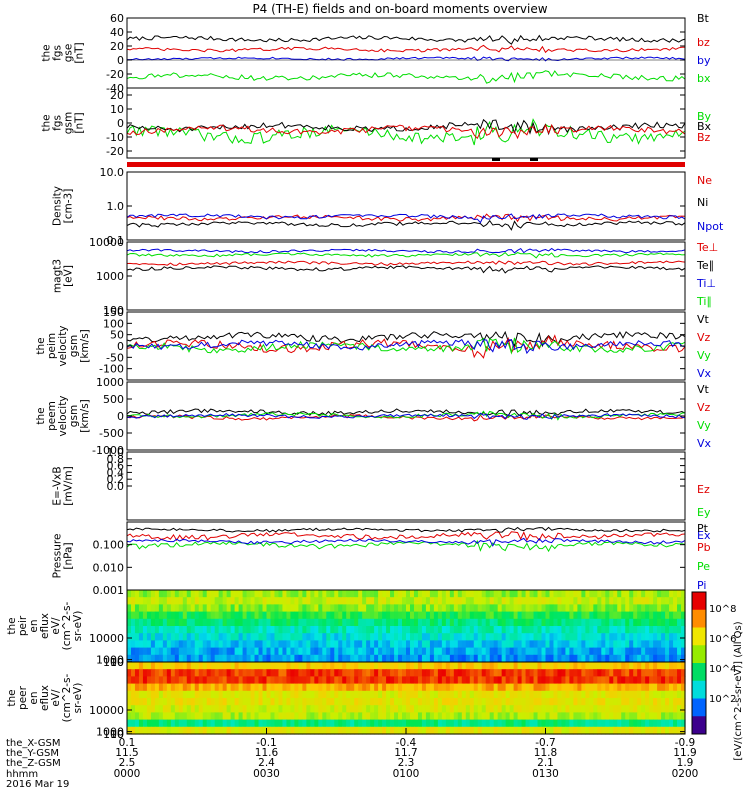  Describe the element at coordinates (117, 32) in the screenshot. I see `y-tick-label: 40` at that location.